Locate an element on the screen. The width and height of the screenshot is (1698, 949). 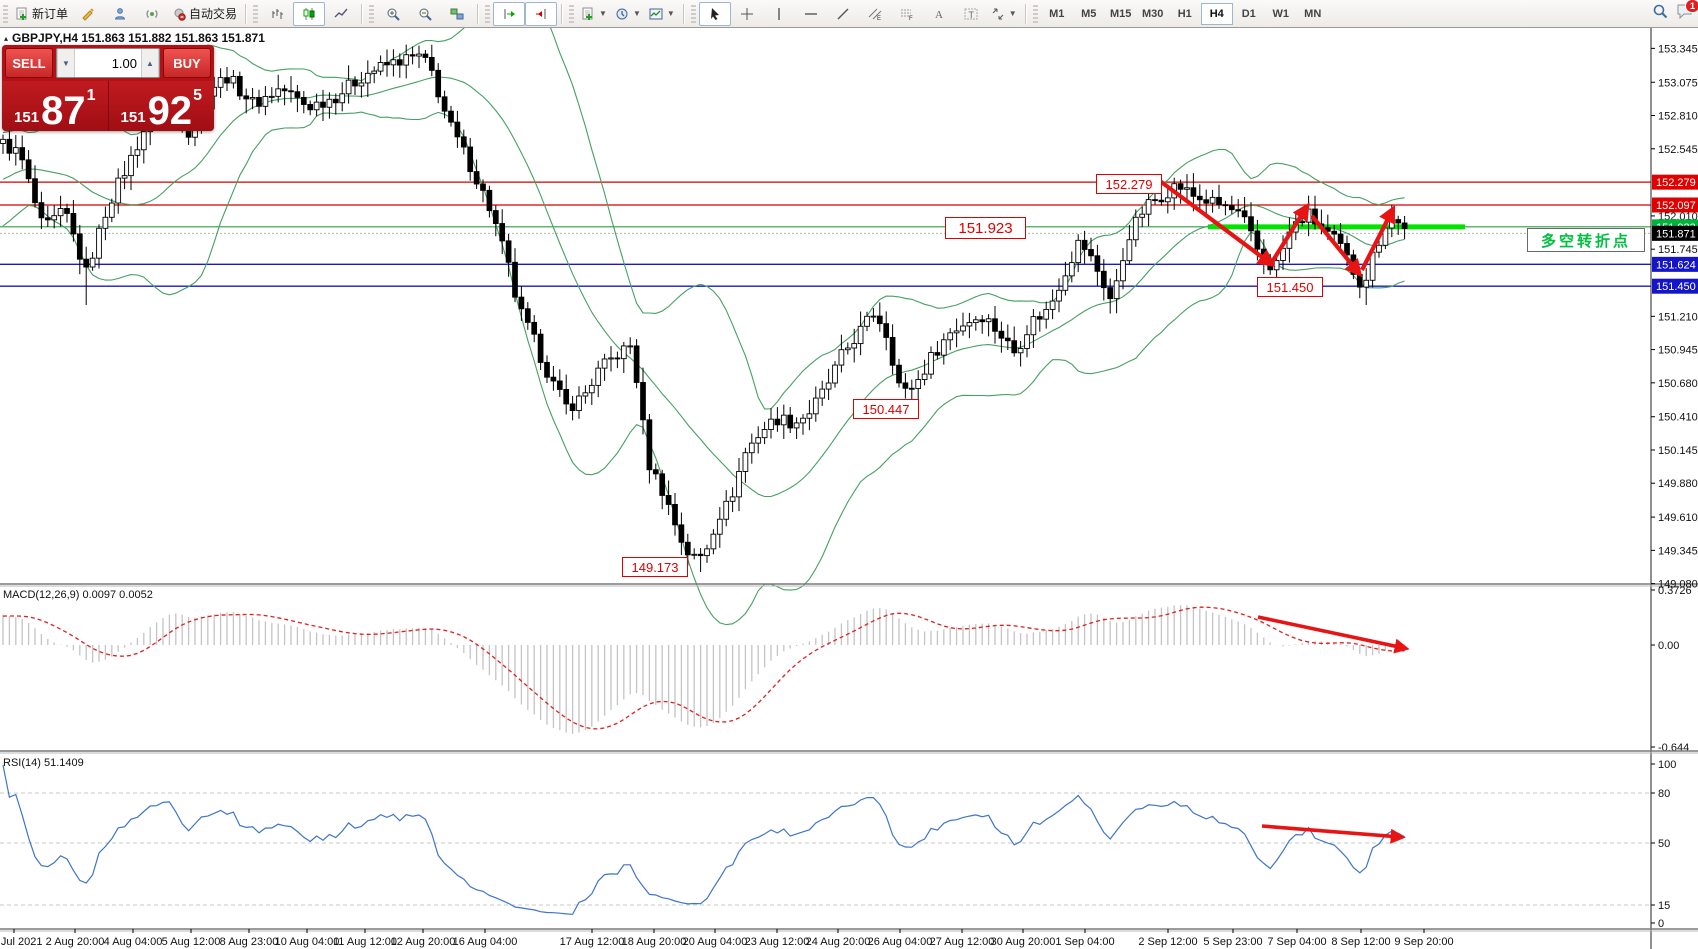
volume-decrease-button: ▼ is located at coordinates (66, 63).